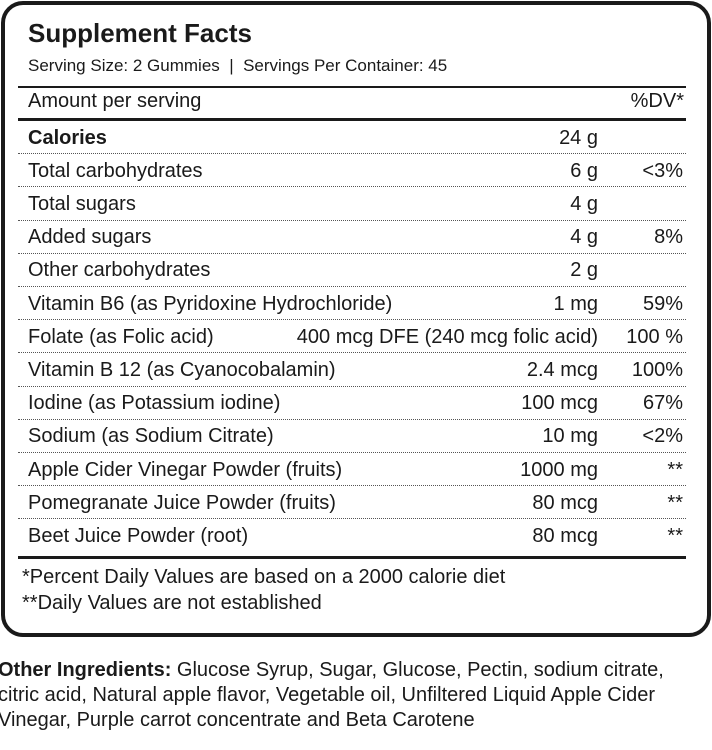 The height and width of the screenshot is (750, 712). I want to click on nutrient-name: Added sugars, so click(90, 237).